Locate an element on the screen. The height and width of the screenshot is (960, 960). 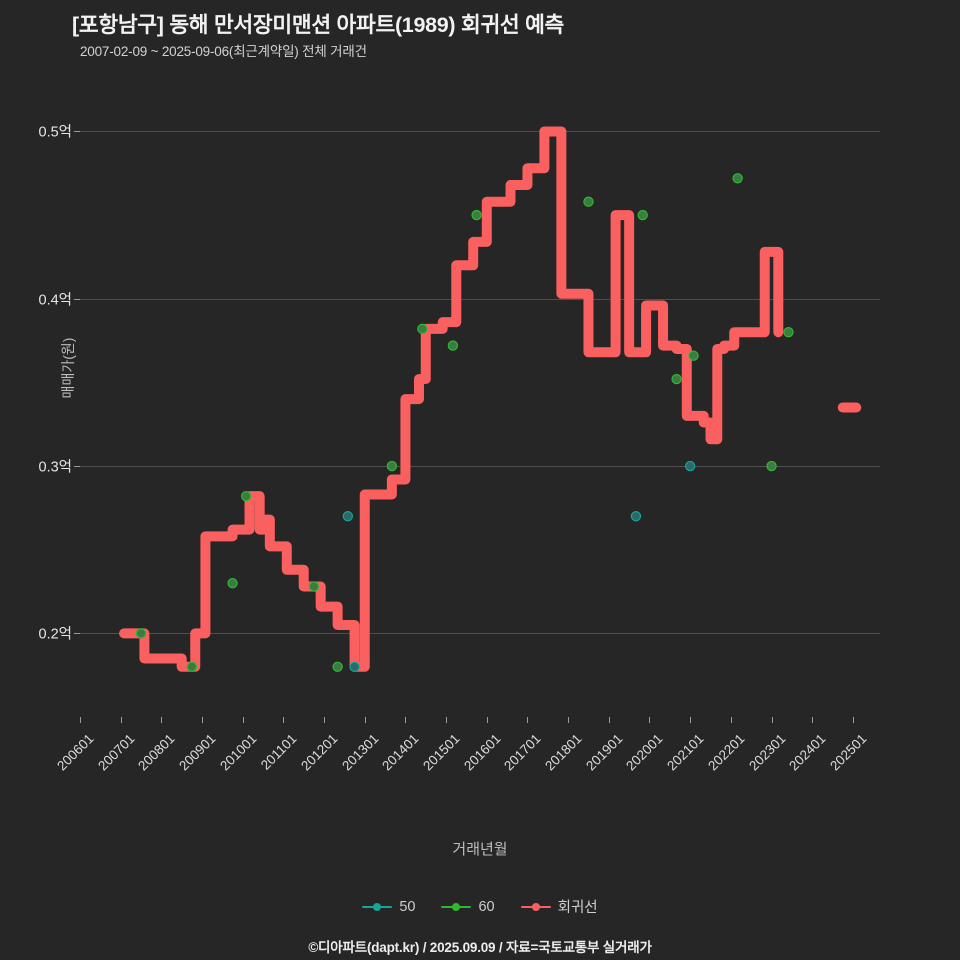
x-tick-label: 201601 is located at coordinates (482, 752).